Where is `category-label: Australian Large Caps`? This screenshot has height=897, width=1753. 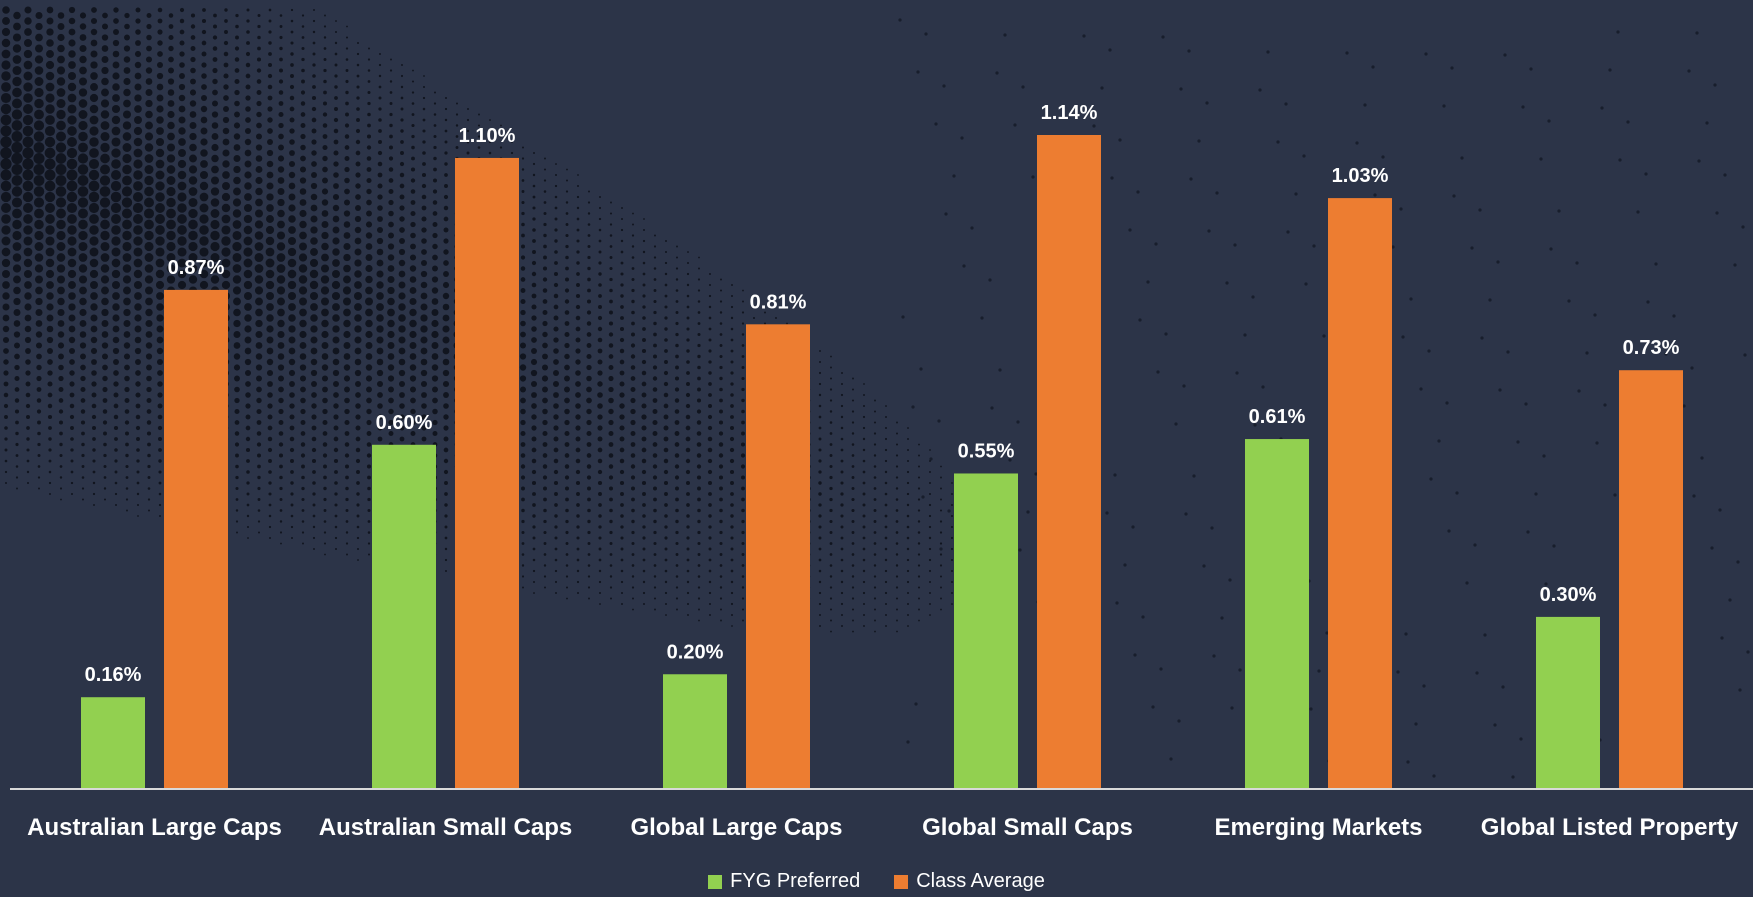
category-label: Australian Large Caps is located at coordinates (154, 827).